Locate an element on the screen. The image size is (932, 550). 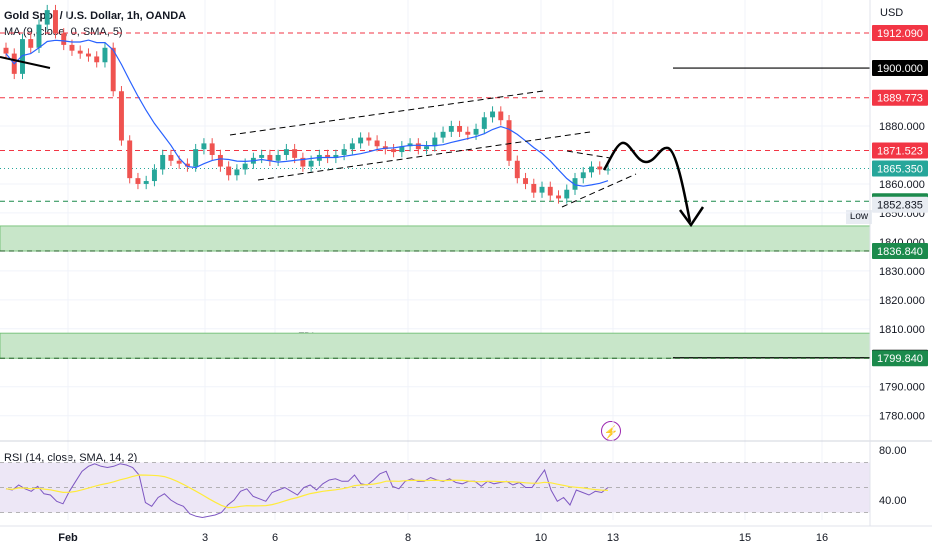
y-tick-label: 1790.000 is located at coordinates (902, 388).